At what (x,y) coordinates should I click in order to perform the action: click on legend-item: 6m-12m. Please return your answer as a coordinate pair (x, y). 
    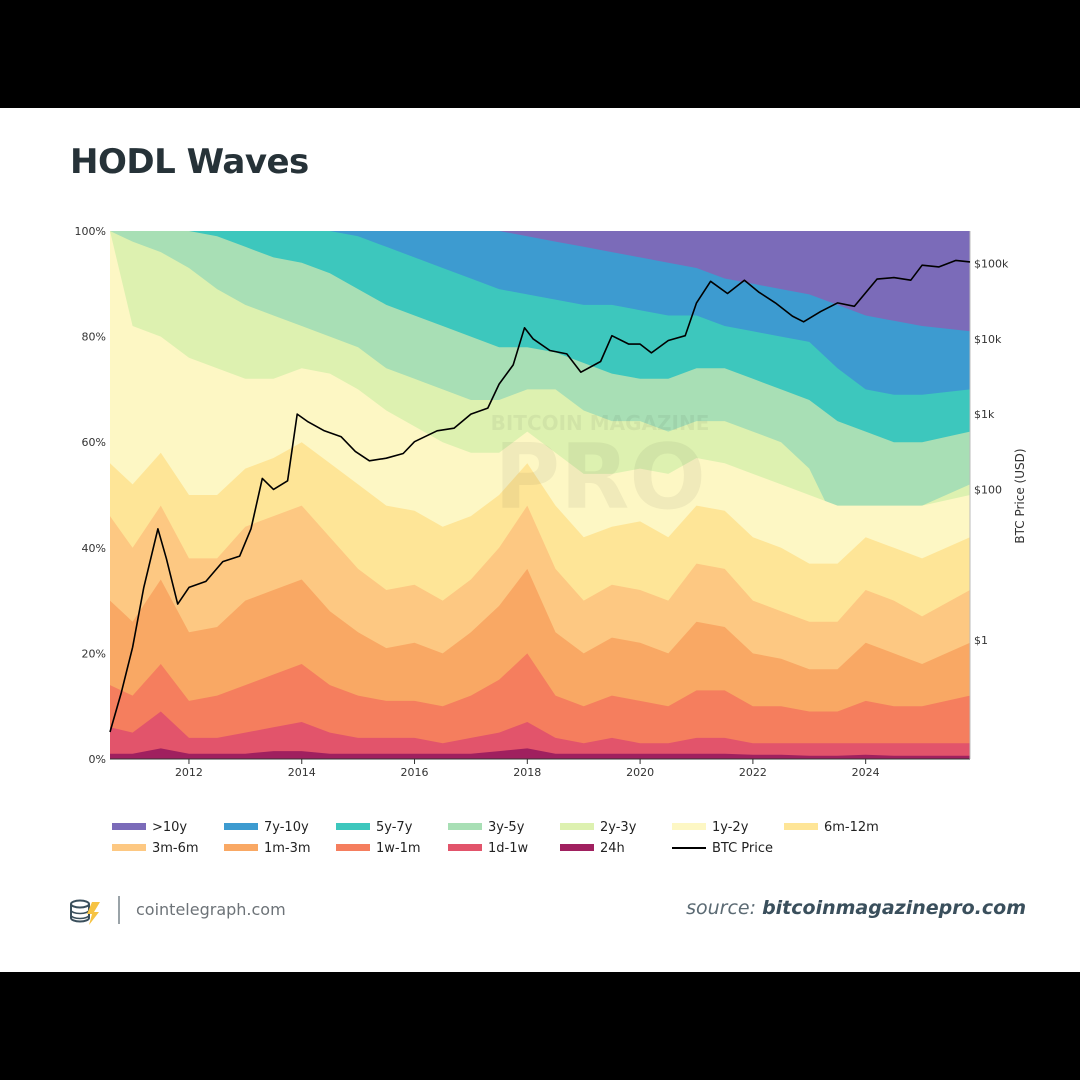
    Looking at the image, I should click on (831, 827).